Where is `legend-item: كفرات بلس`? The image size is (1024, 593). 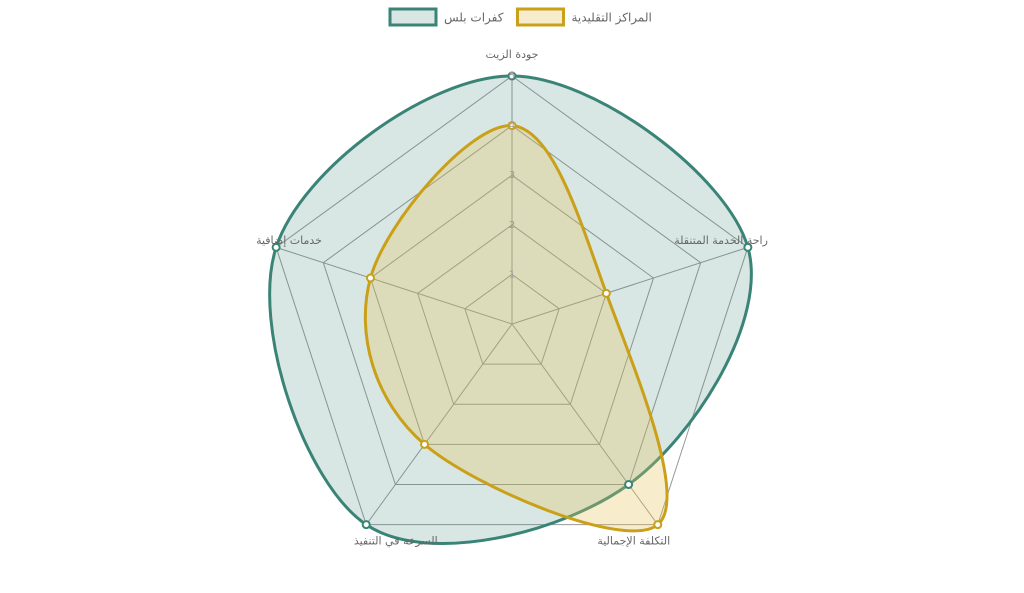
legend-item: كفرات بلس is located at coordinates (446, 17).